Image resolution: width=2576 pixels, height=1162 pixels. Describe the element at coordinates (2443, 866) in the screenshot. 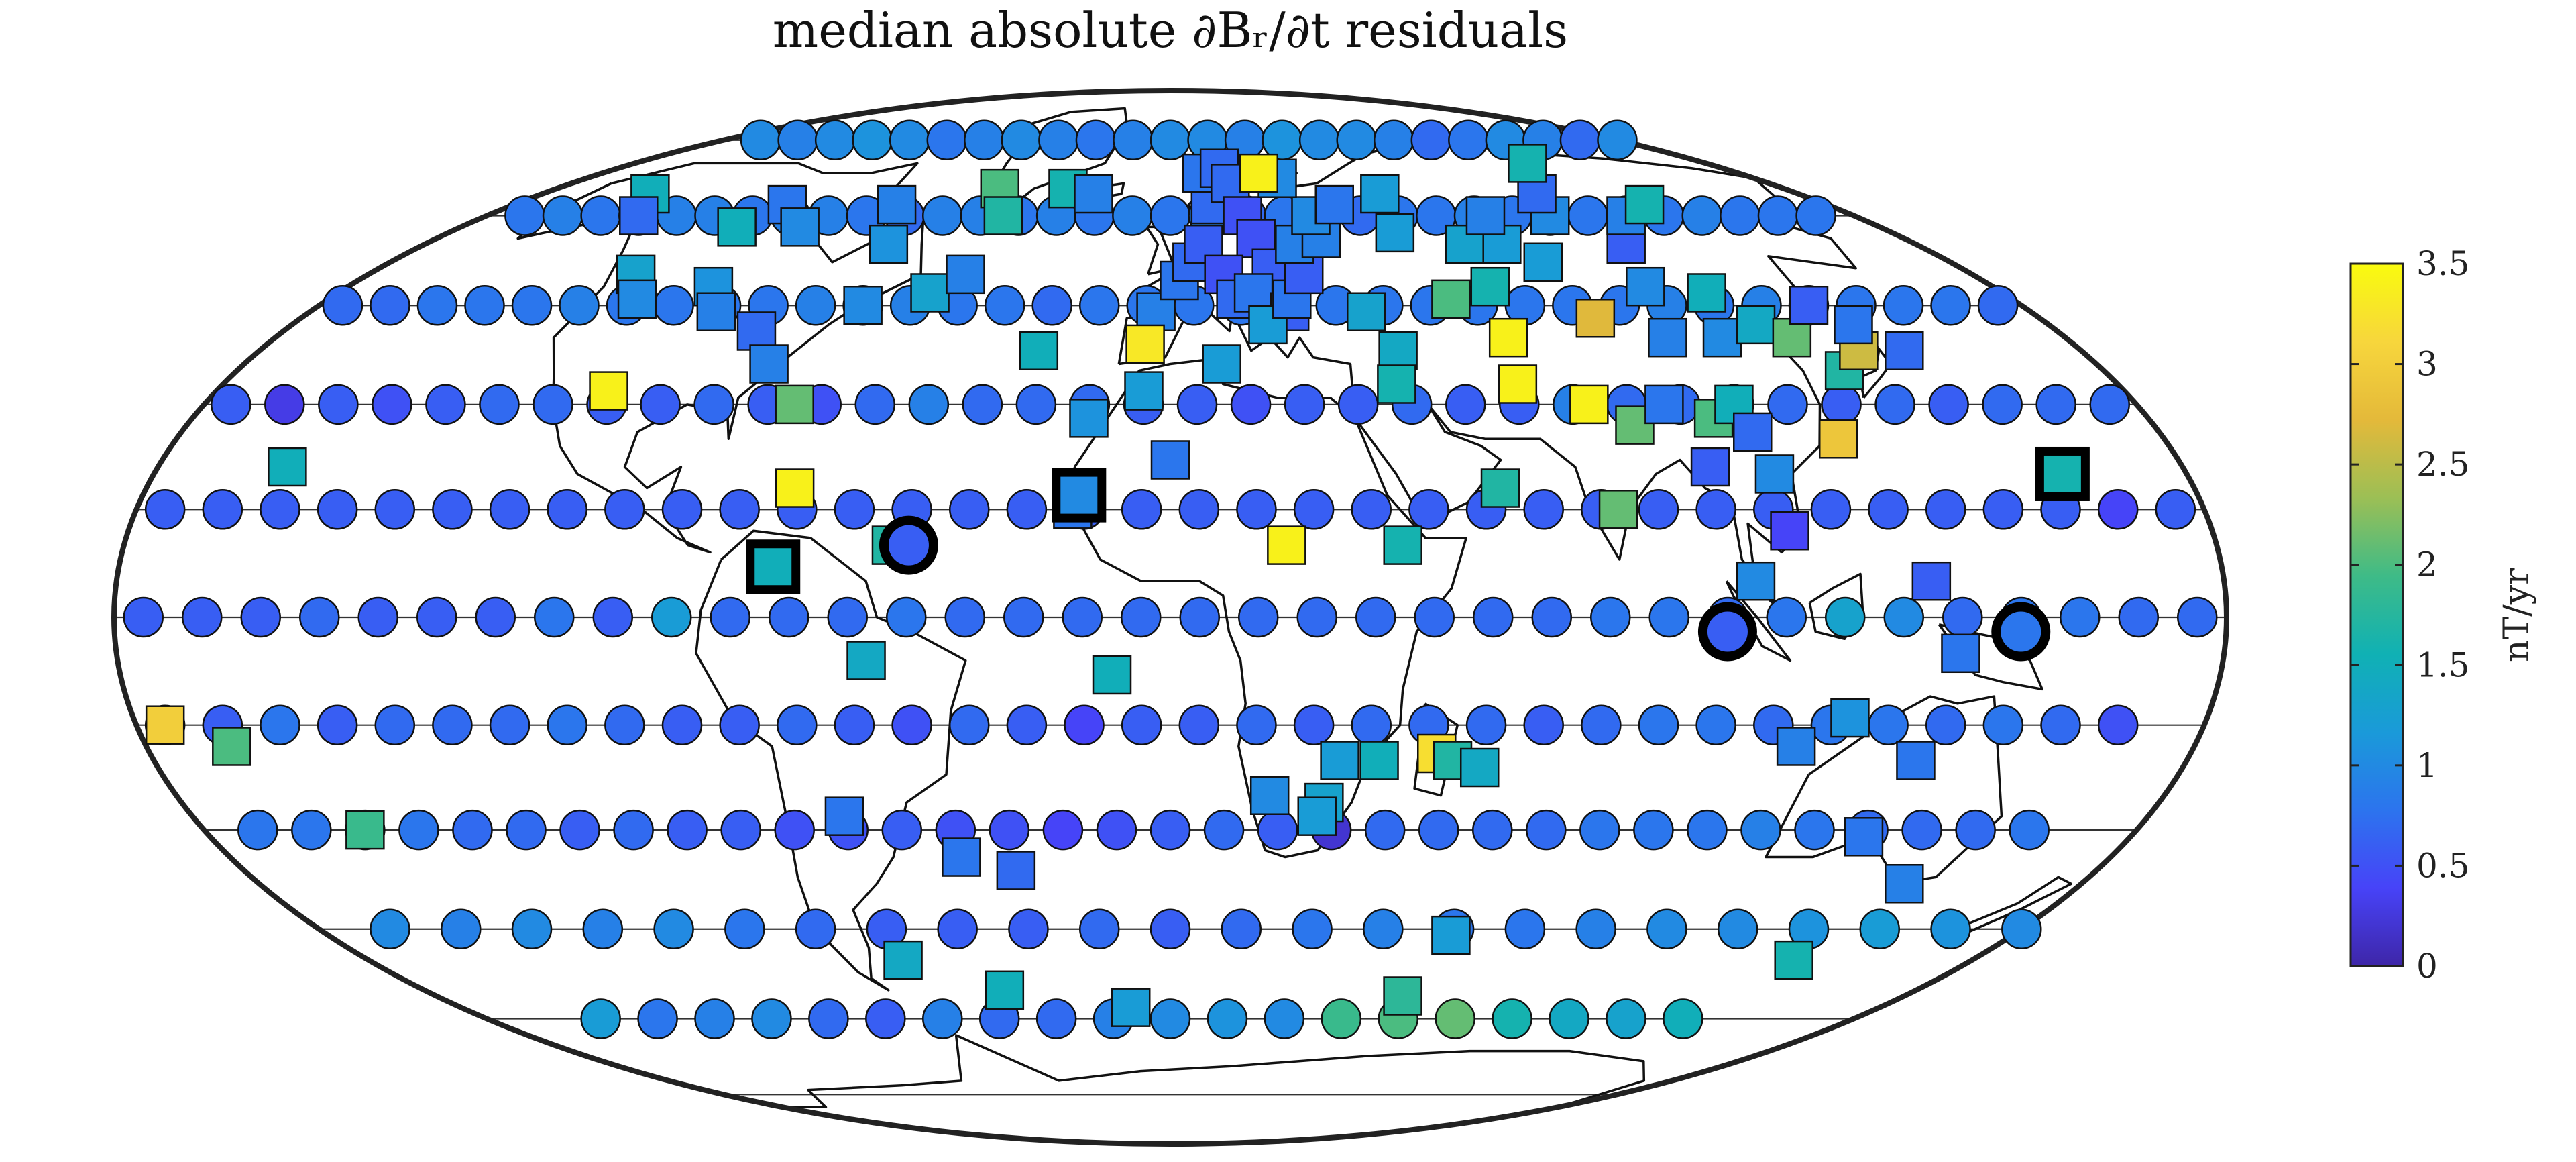

I see `colorbar-tick-label: 0.5` at that location.